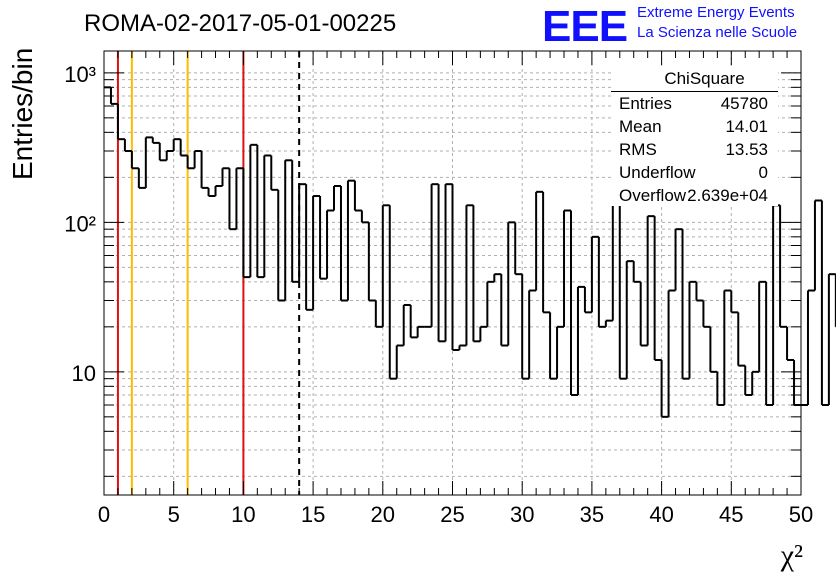 Image resolution: width=836 pixels, height=572 pixels. I want to click on y-tick-label: 10², so click(80, 223).